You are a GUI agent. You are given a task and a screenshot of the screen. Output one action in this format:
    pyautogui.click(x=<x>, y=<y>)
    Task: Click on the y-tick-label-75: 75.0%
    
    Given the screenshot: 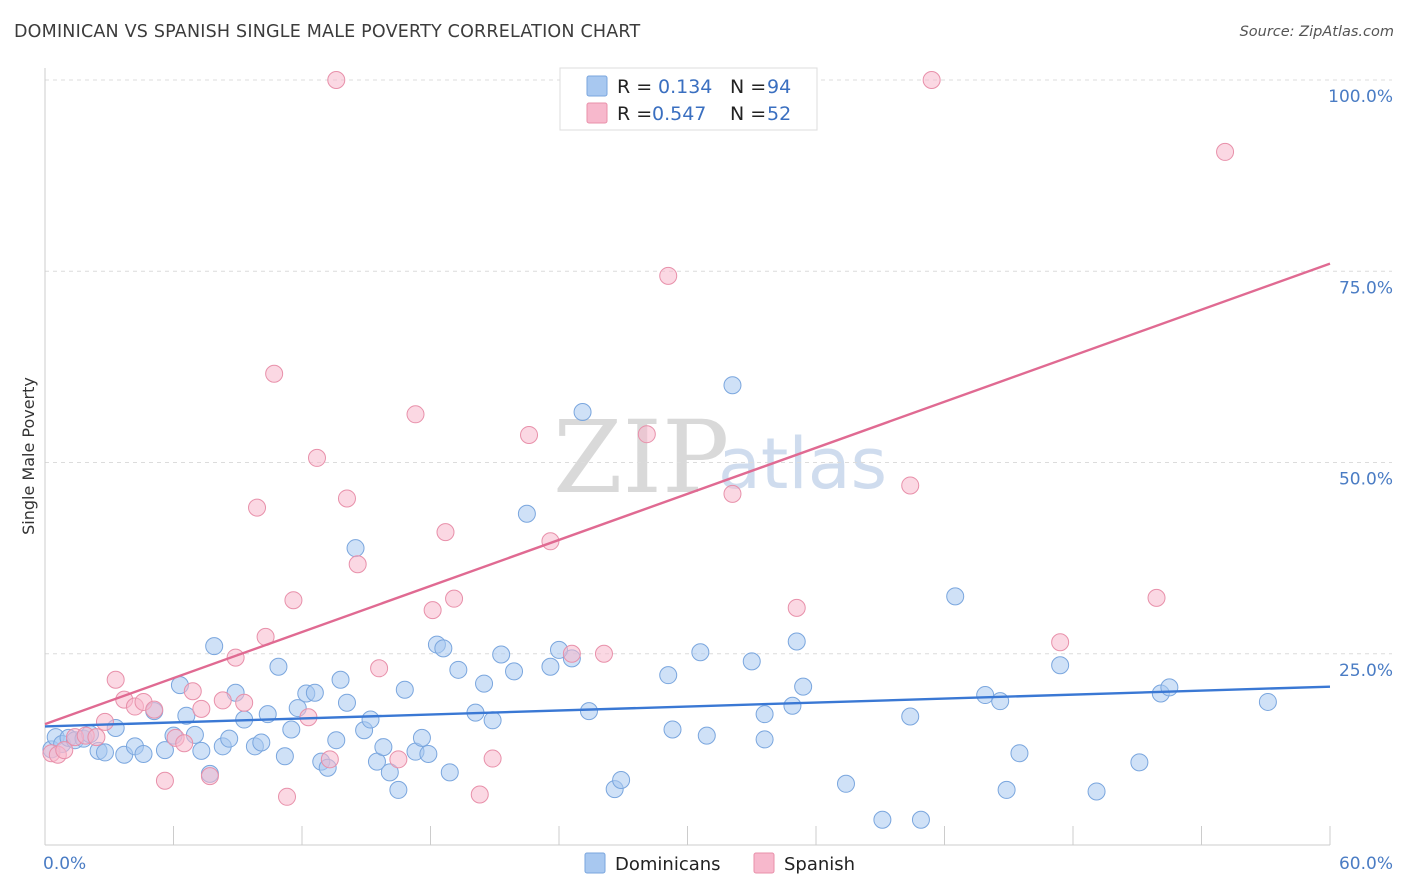 What is the action you would take?
    pyautogui.click(x=1366, y=288)
    